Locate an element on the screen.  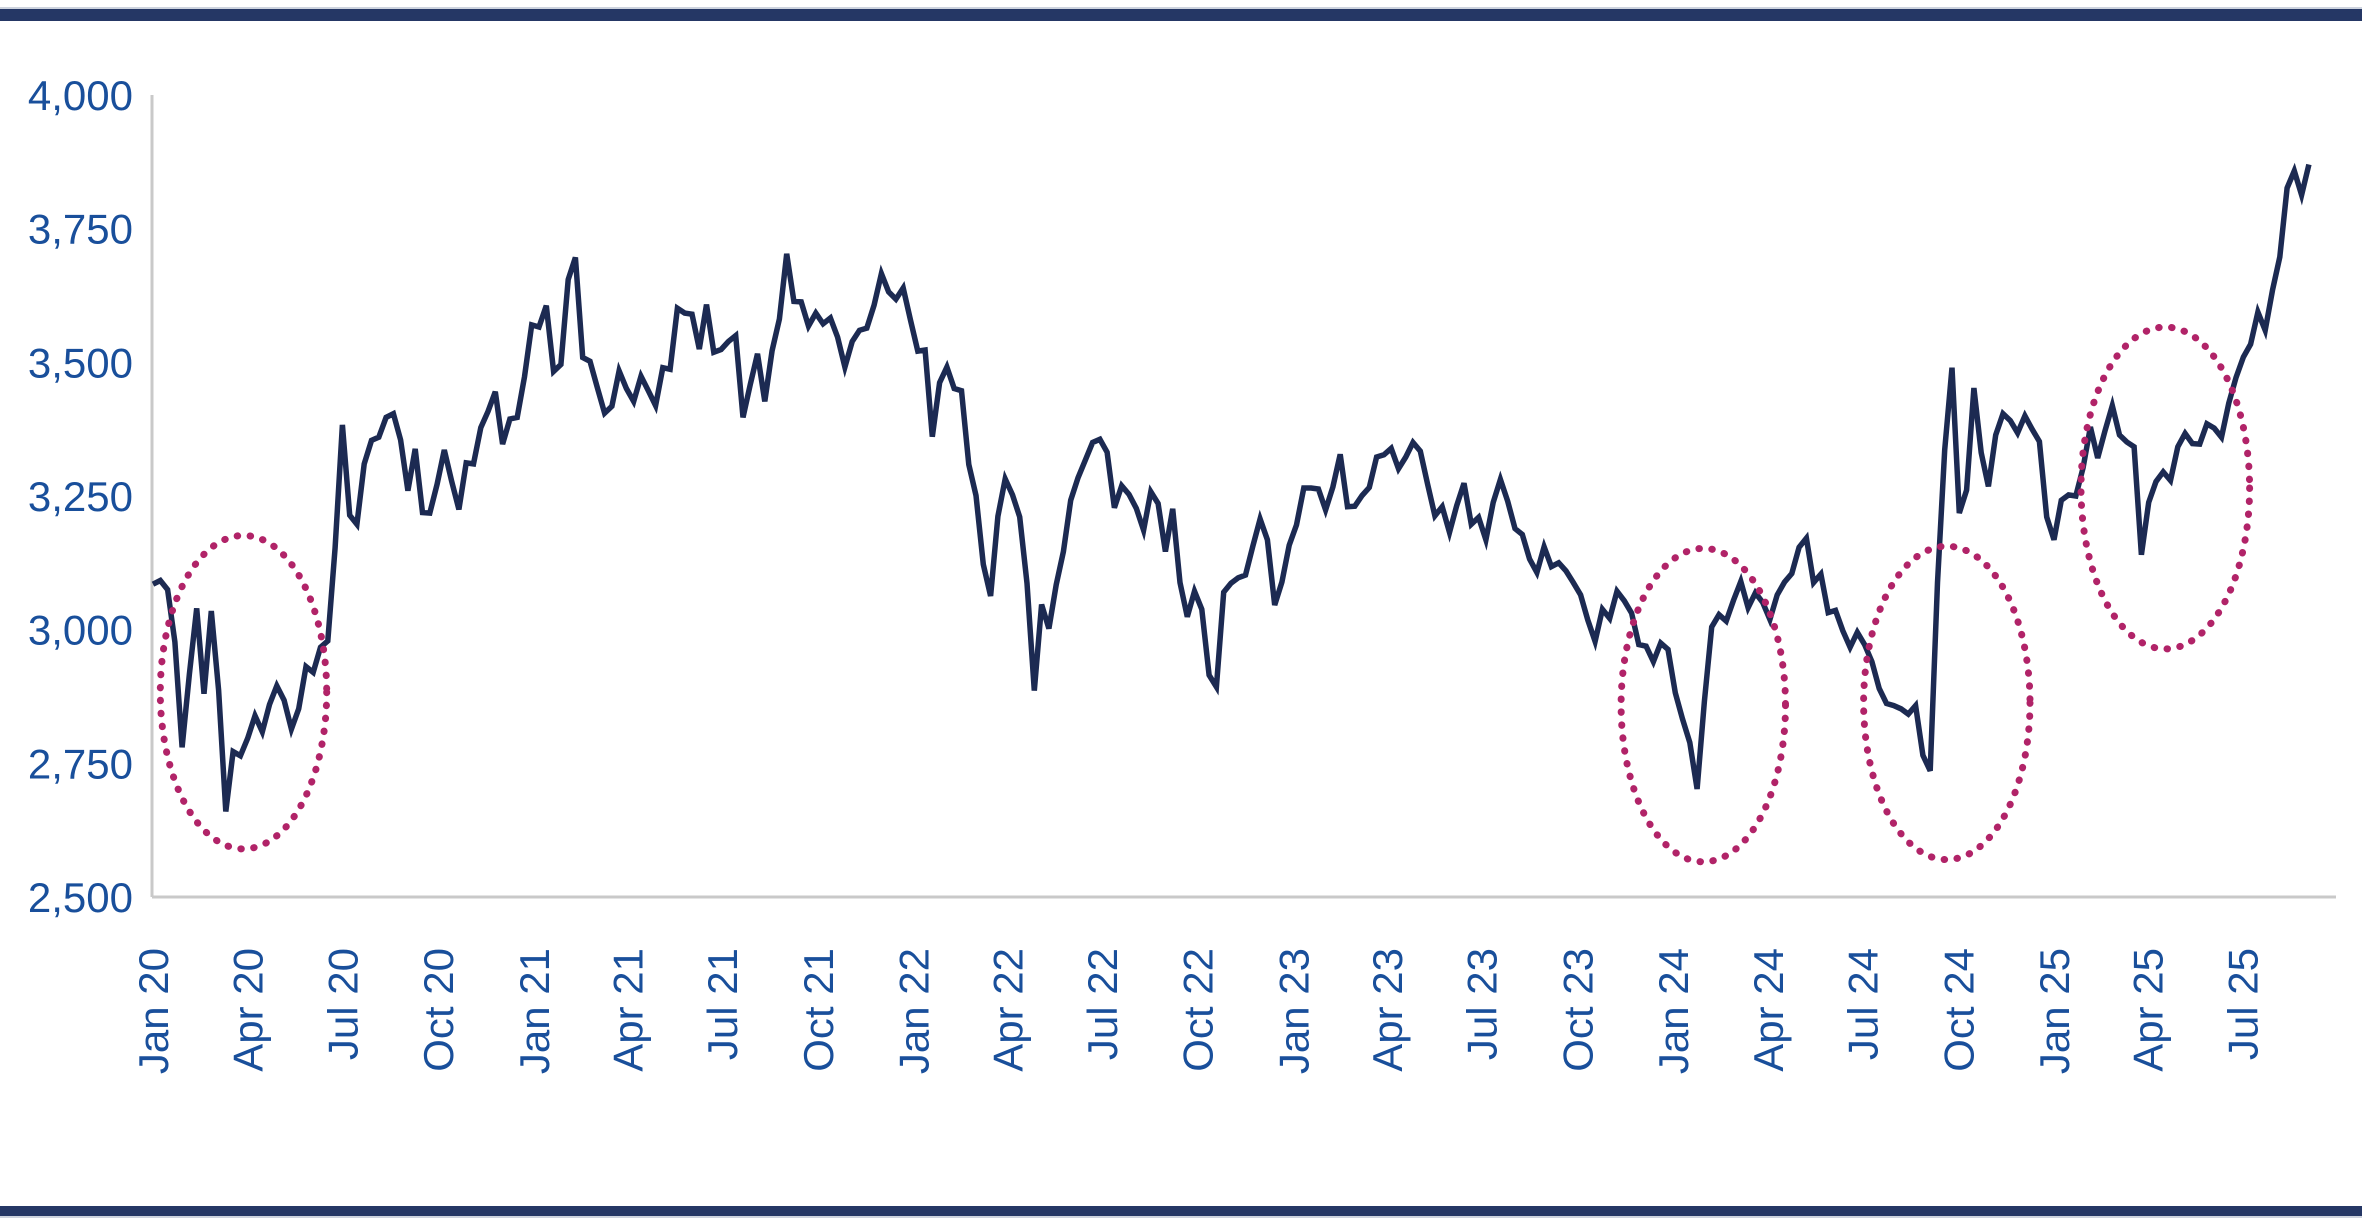
annotation-ellipse-drawdown-2025-april is located at coordinates (2165, 488).